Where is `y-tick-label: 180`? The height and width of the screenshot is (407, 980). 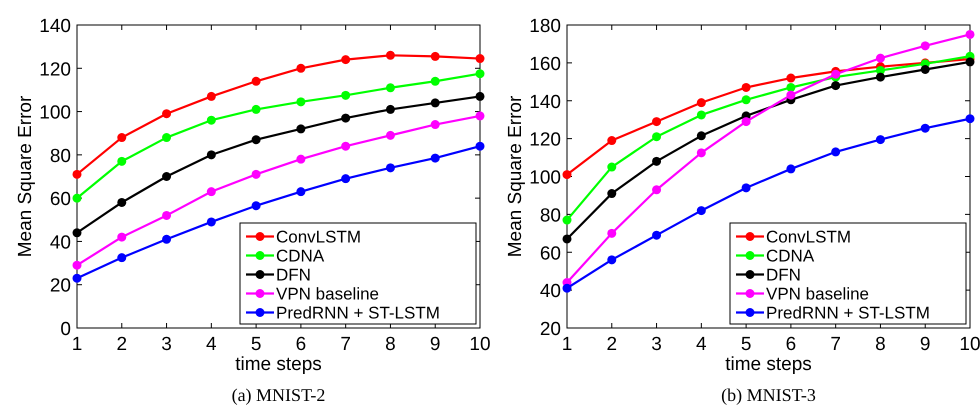
y-tick-label: 180 is located at coordinates (545, 26).